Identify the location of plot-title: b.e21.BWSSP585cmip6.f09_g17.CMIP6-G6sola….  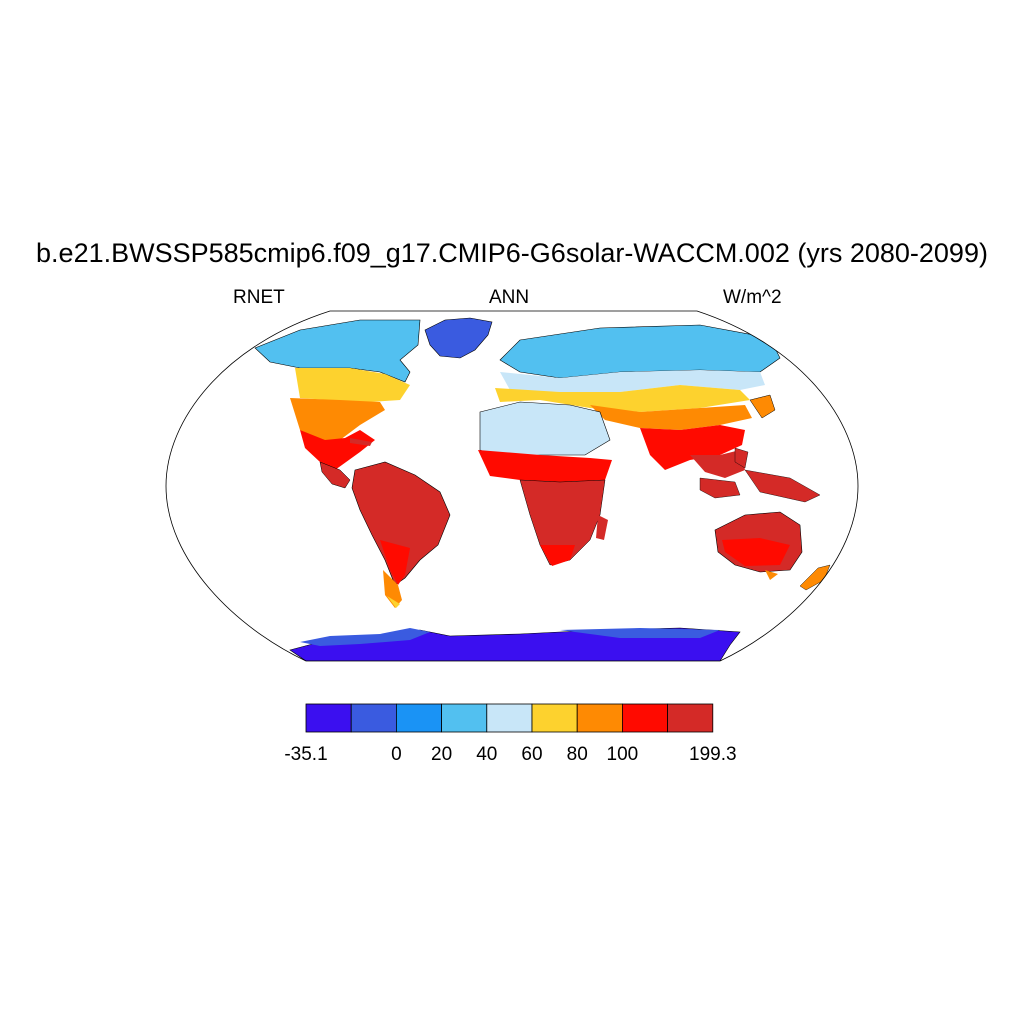
(512, 253).